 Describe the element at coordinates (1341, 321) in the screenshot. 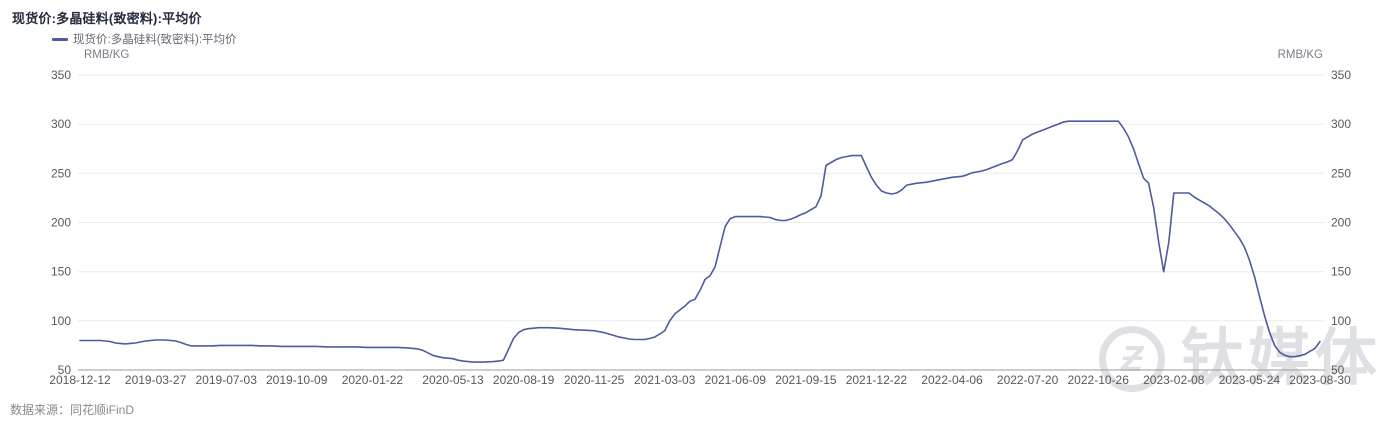

I see `y-axis-tick-label-right: 100` at that location.